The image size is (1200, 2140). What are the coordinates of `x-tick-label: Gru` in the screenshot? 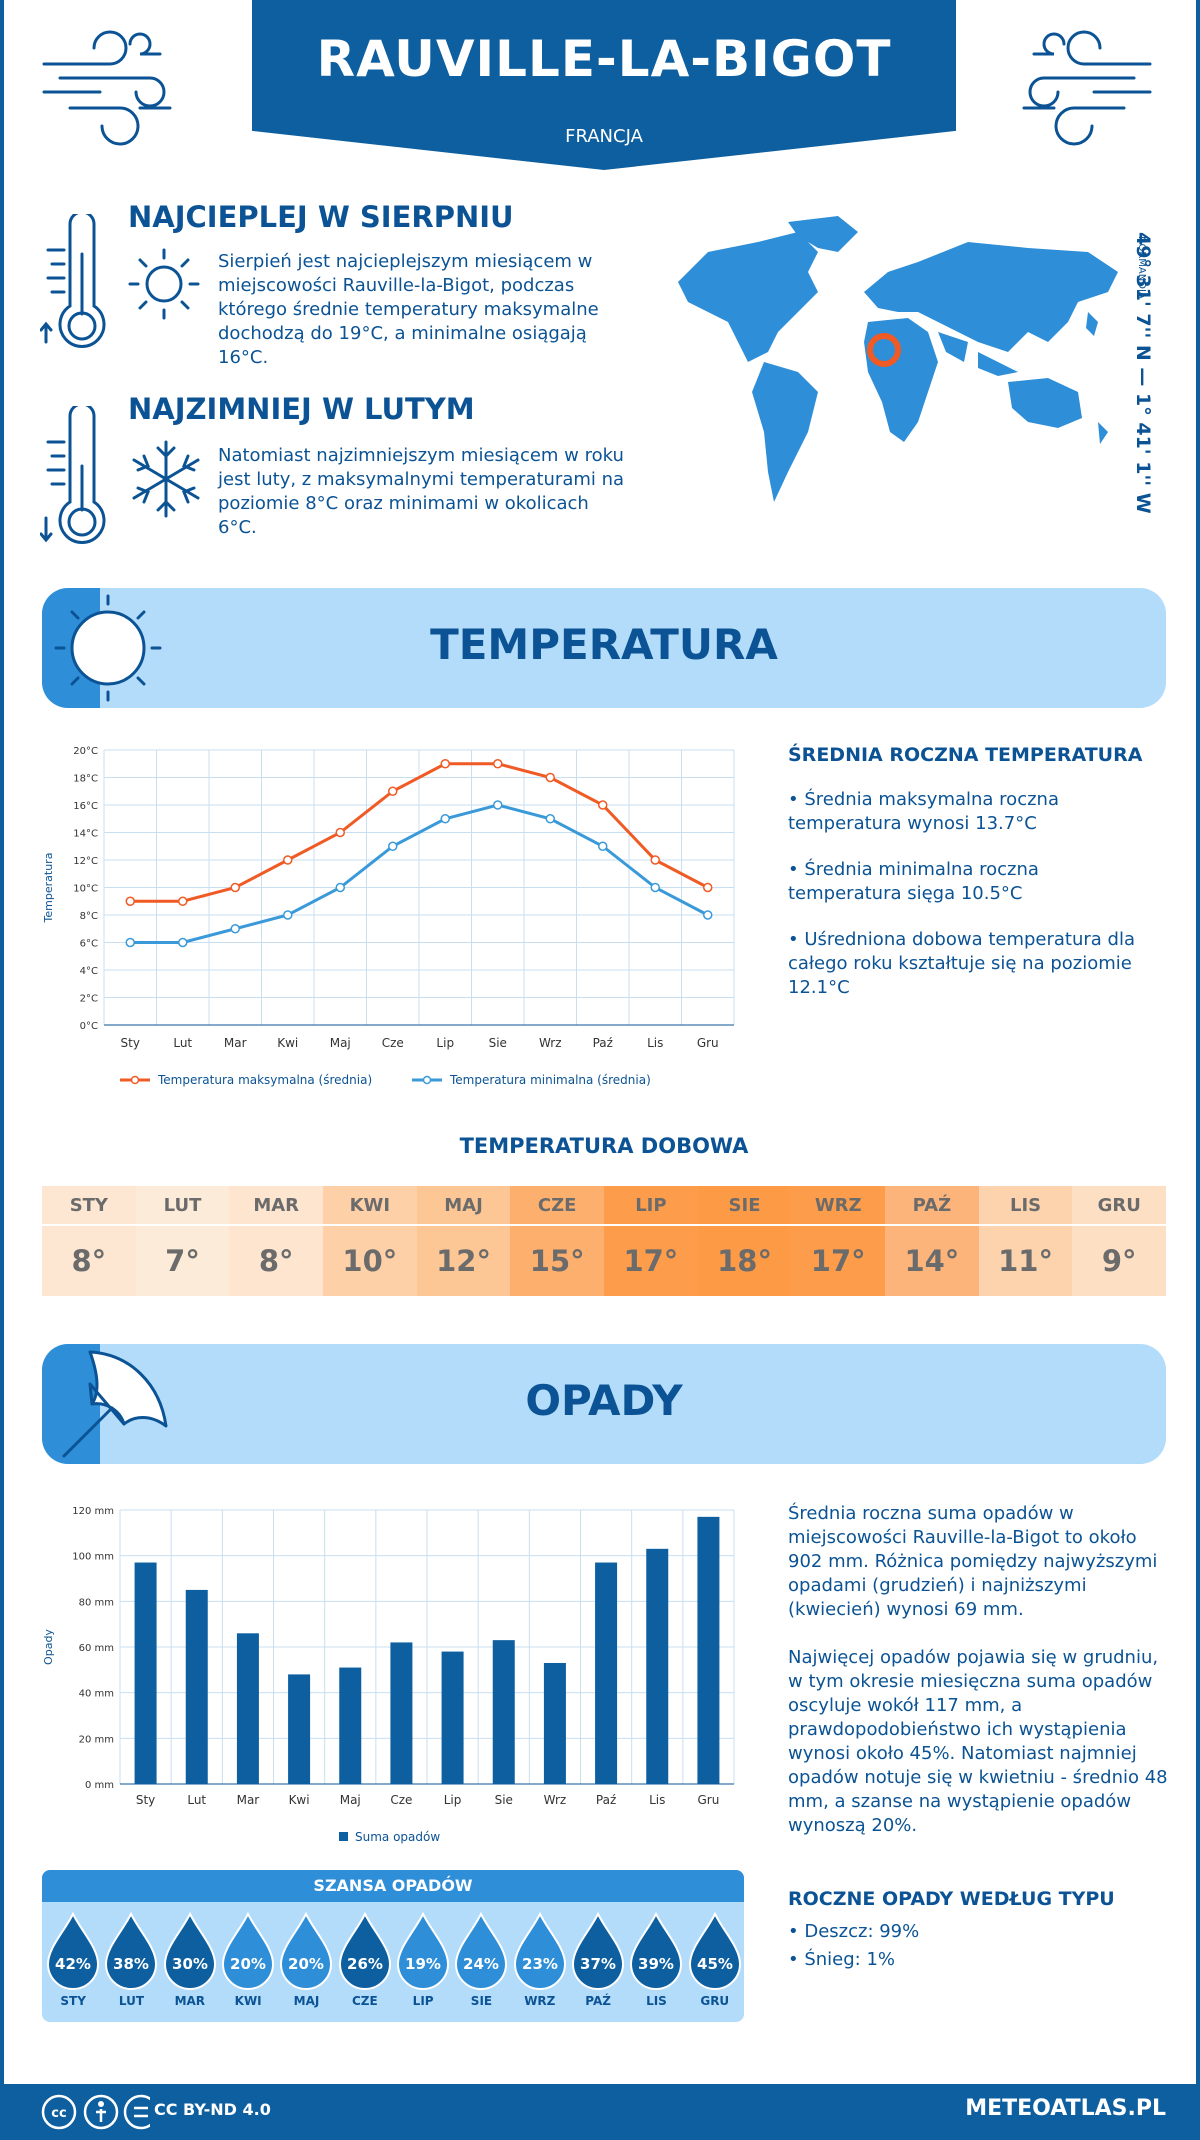 It's located at (708, 1800).